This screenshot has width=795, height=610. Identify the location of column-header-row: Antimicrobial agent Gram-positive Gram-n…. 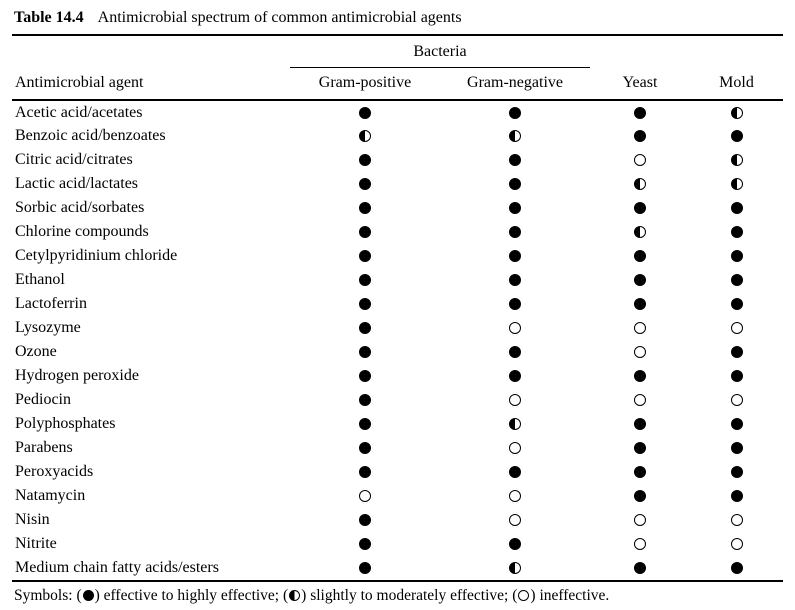
(398, 84).